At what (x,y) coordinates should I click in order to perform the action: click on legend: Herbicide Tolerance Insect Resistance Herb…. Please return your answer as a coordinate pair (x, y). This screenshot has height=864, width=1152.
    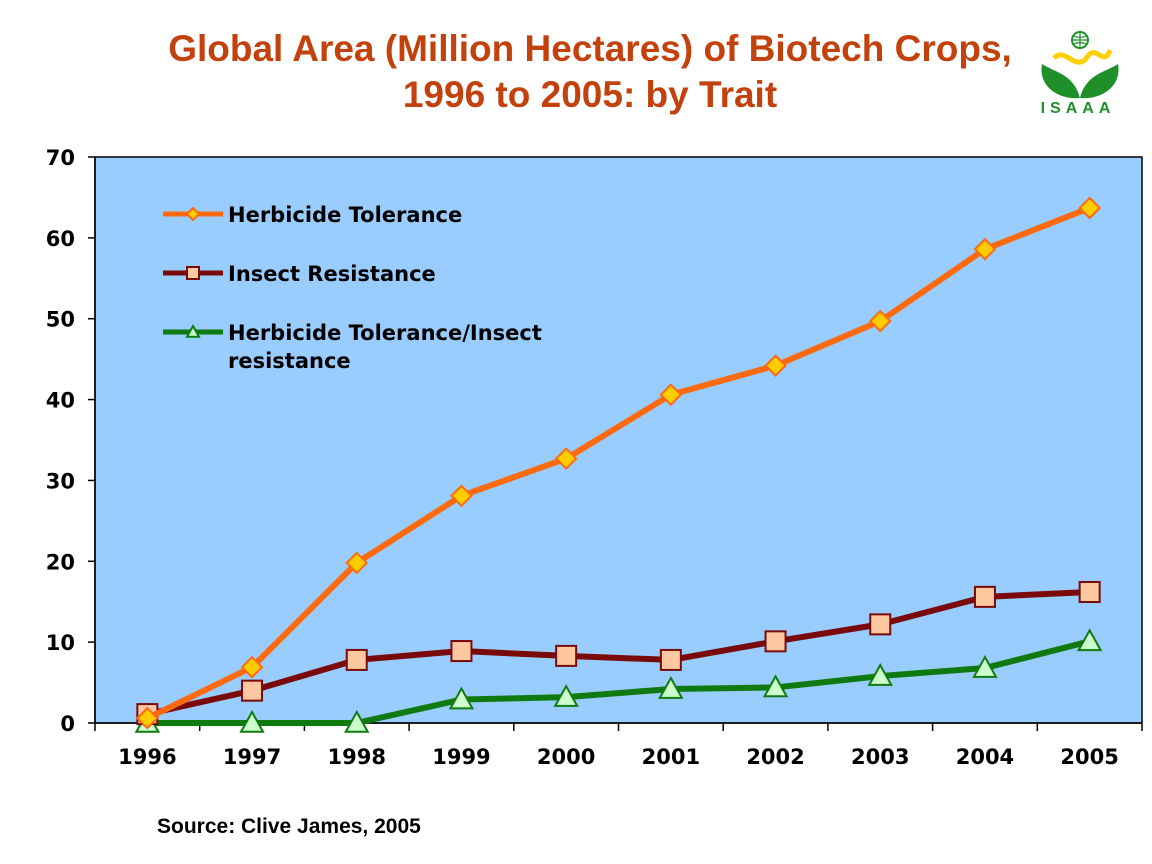
    Looking at the image, I should click on (352, 288).